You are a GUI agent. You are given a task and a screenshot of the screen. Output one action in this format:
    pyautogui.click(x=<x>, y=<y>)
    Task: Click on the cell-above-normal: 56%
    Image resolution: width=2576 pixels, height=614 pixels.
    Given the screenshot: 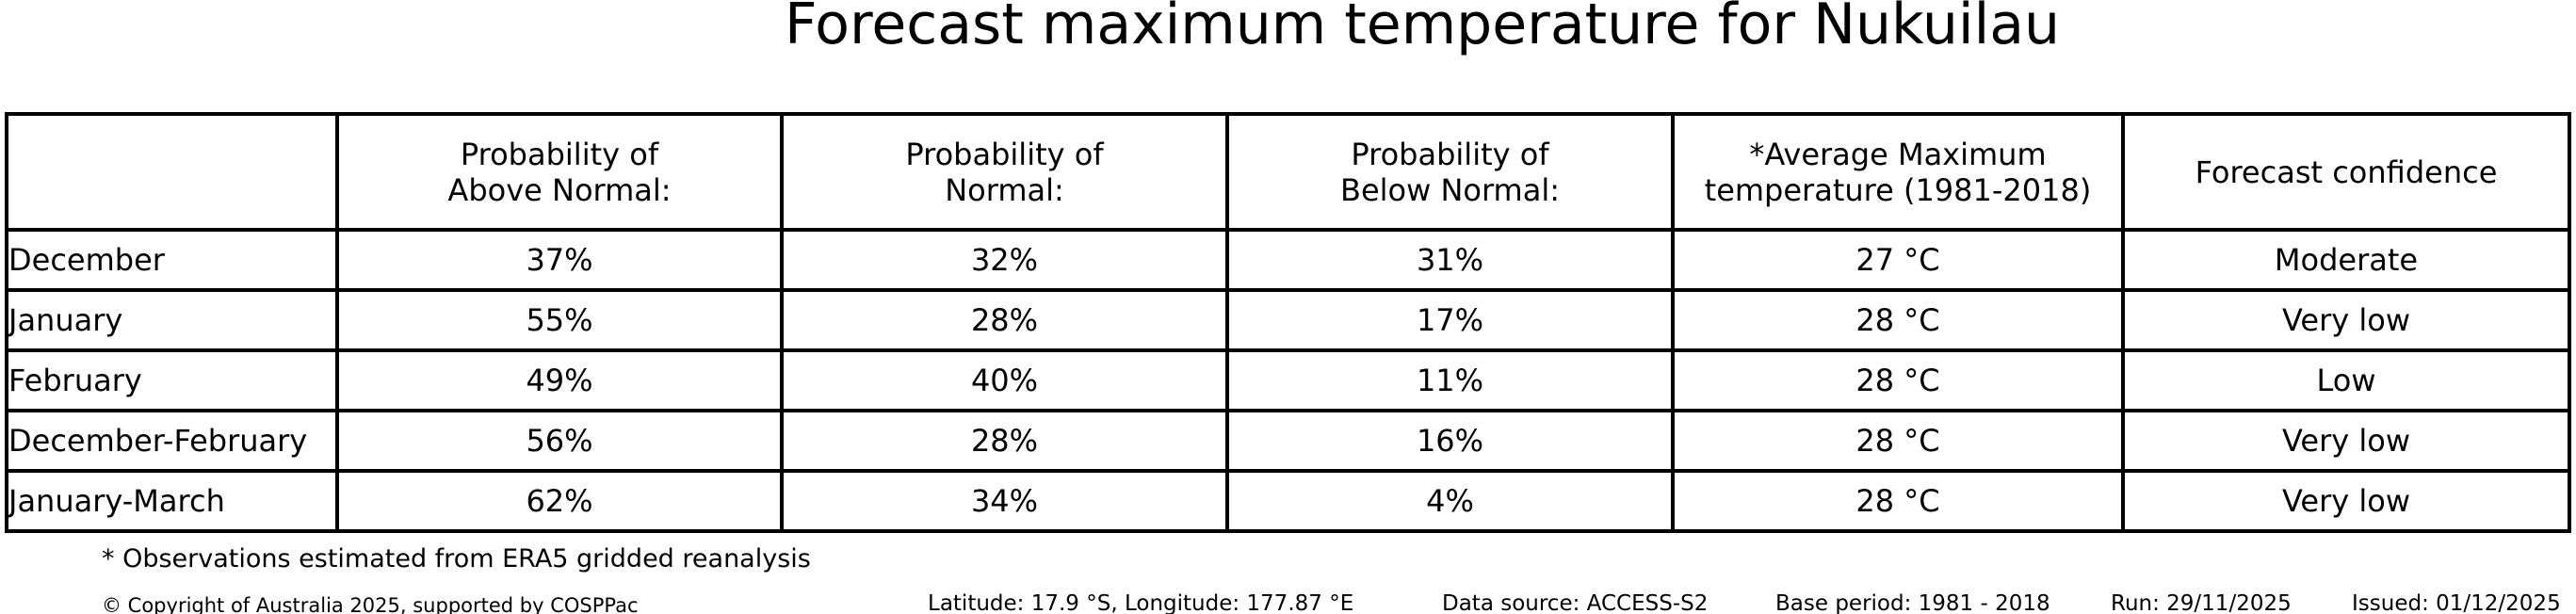 What is the action you would take?
    pyautogui.click(x=559, y=441)
    